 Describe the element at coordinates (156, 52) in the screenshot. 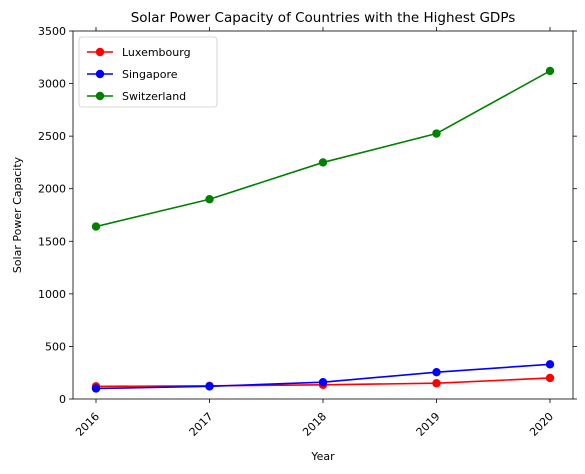

I see `legend-label: Luxembourg` at that location.